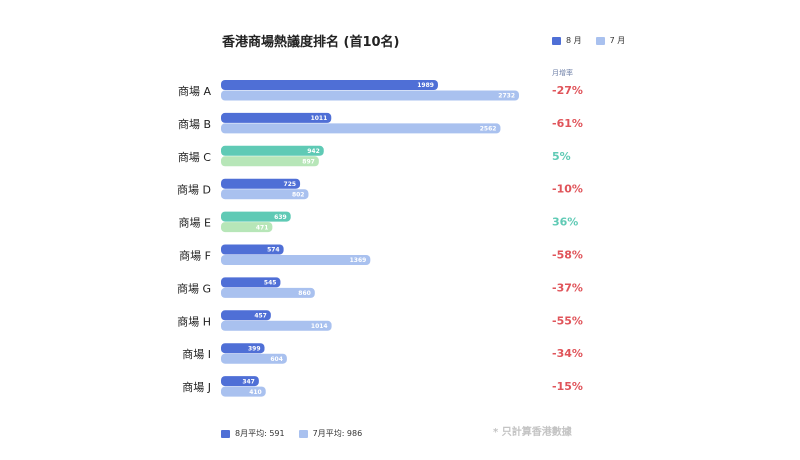  Describe the element at coordinates (260, 316) in the screenshot. I see `data-label-aug: 457` at that location.